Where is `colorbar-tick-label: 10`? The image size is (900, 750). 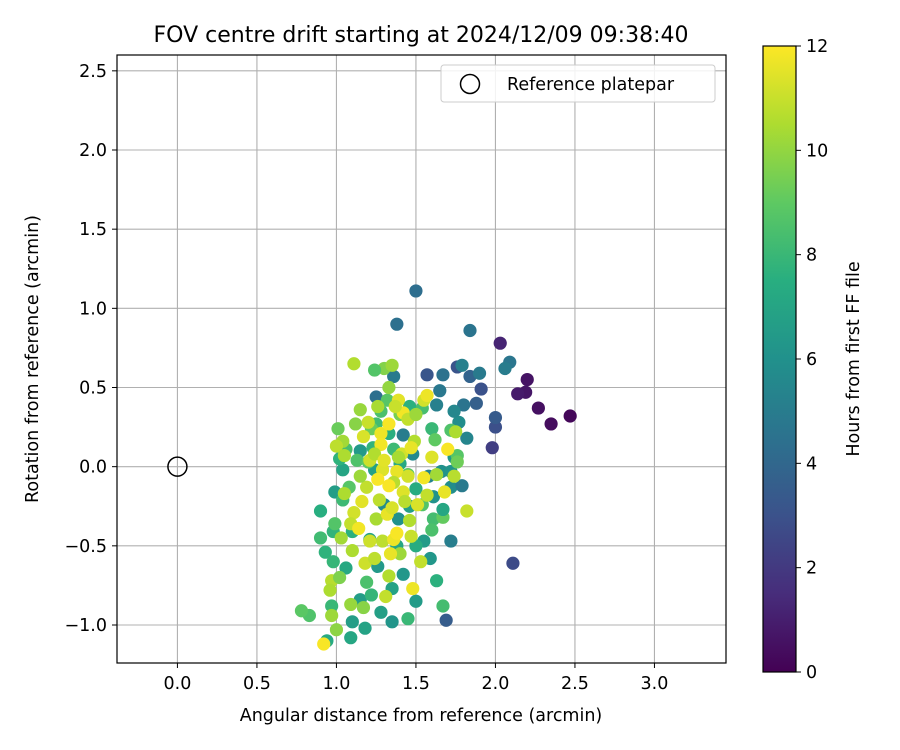 colorbar-tick-label: 10 is located at coordinates (817, 151).